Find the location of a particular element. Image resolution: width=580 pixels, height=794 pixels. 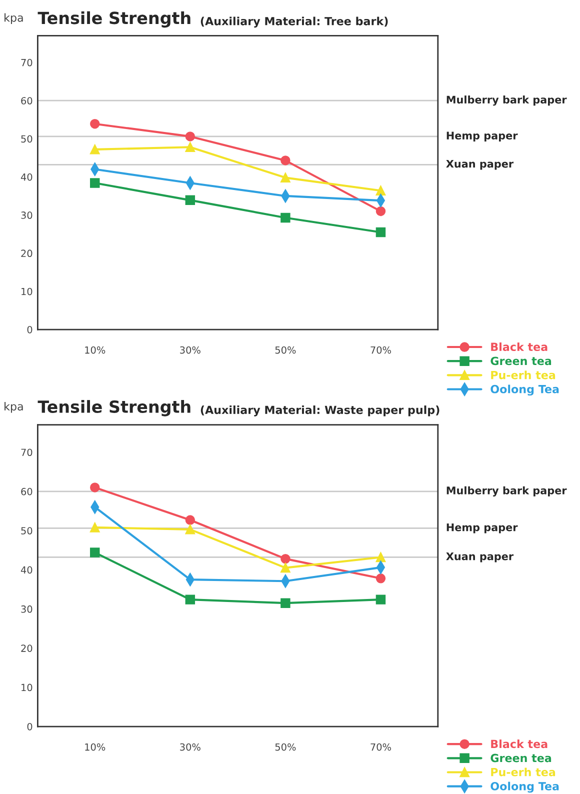

chart-subtitle: (Auxiliary Material: Waste paper pulp) is located at coordinates (320, 410).